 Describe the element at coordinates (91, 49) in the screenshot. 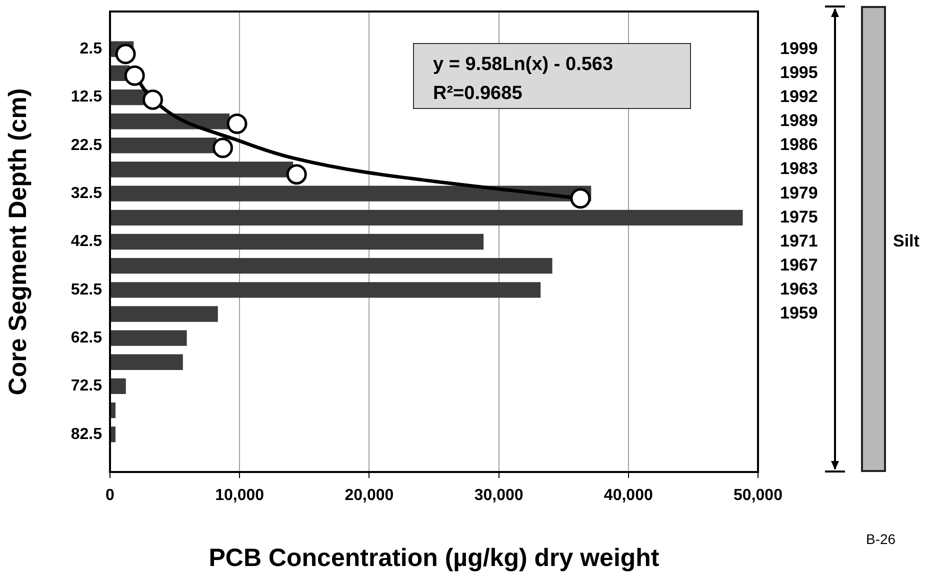

I see `y-tick-label: 2.5` at that location.